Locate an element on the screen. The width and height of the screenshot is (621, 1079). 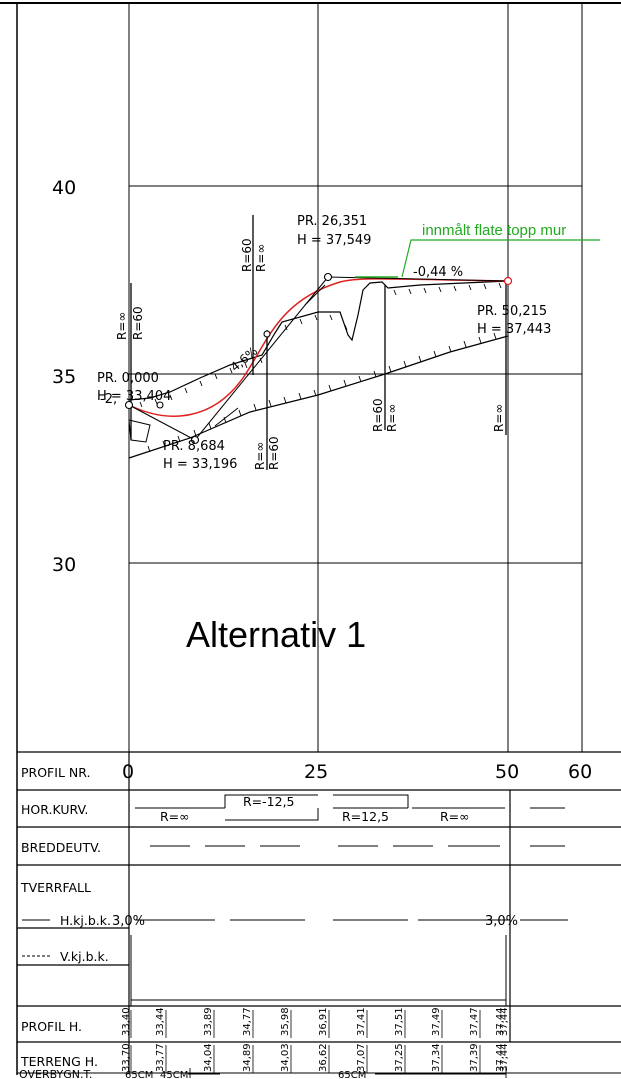
radius-label-rinf-1: R=∞ is located at coordinates (122, 326).